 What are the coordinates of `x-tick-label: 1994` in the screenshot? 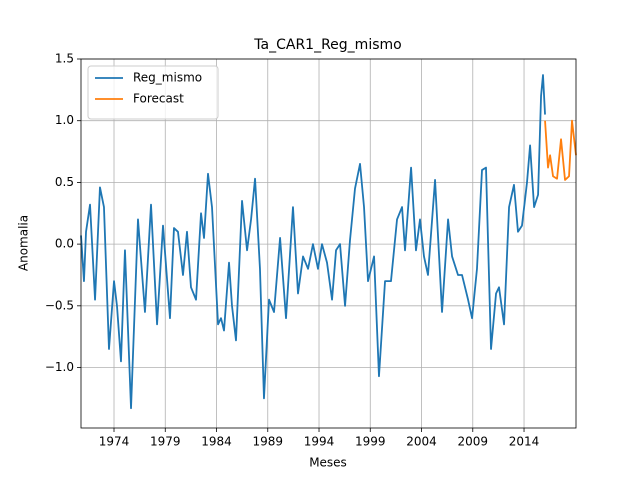 It's located at (319, 442).